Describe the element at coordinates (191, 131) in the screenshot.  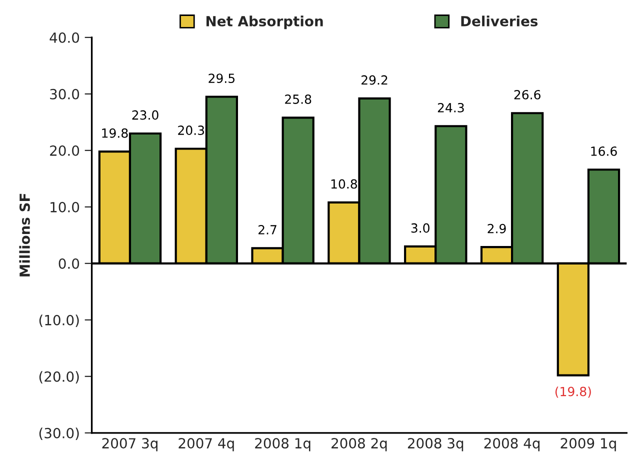
I see `data-label: 20.3` at that location.